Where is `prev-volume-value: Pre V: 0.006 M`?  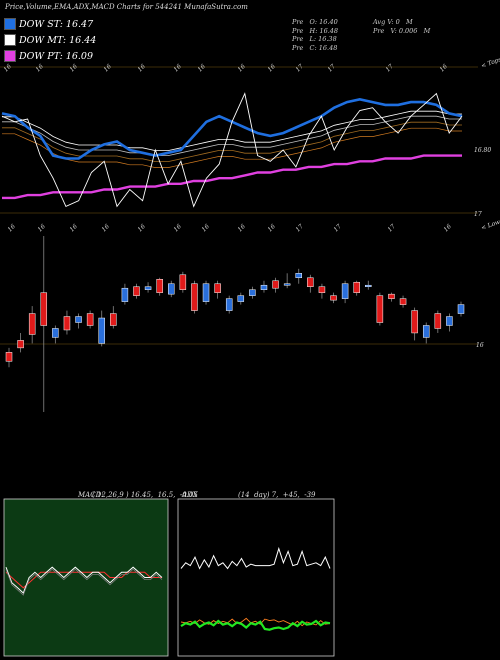 prev-volume-value: Pre V: 0.006 M is located at coordinates (402, 30).